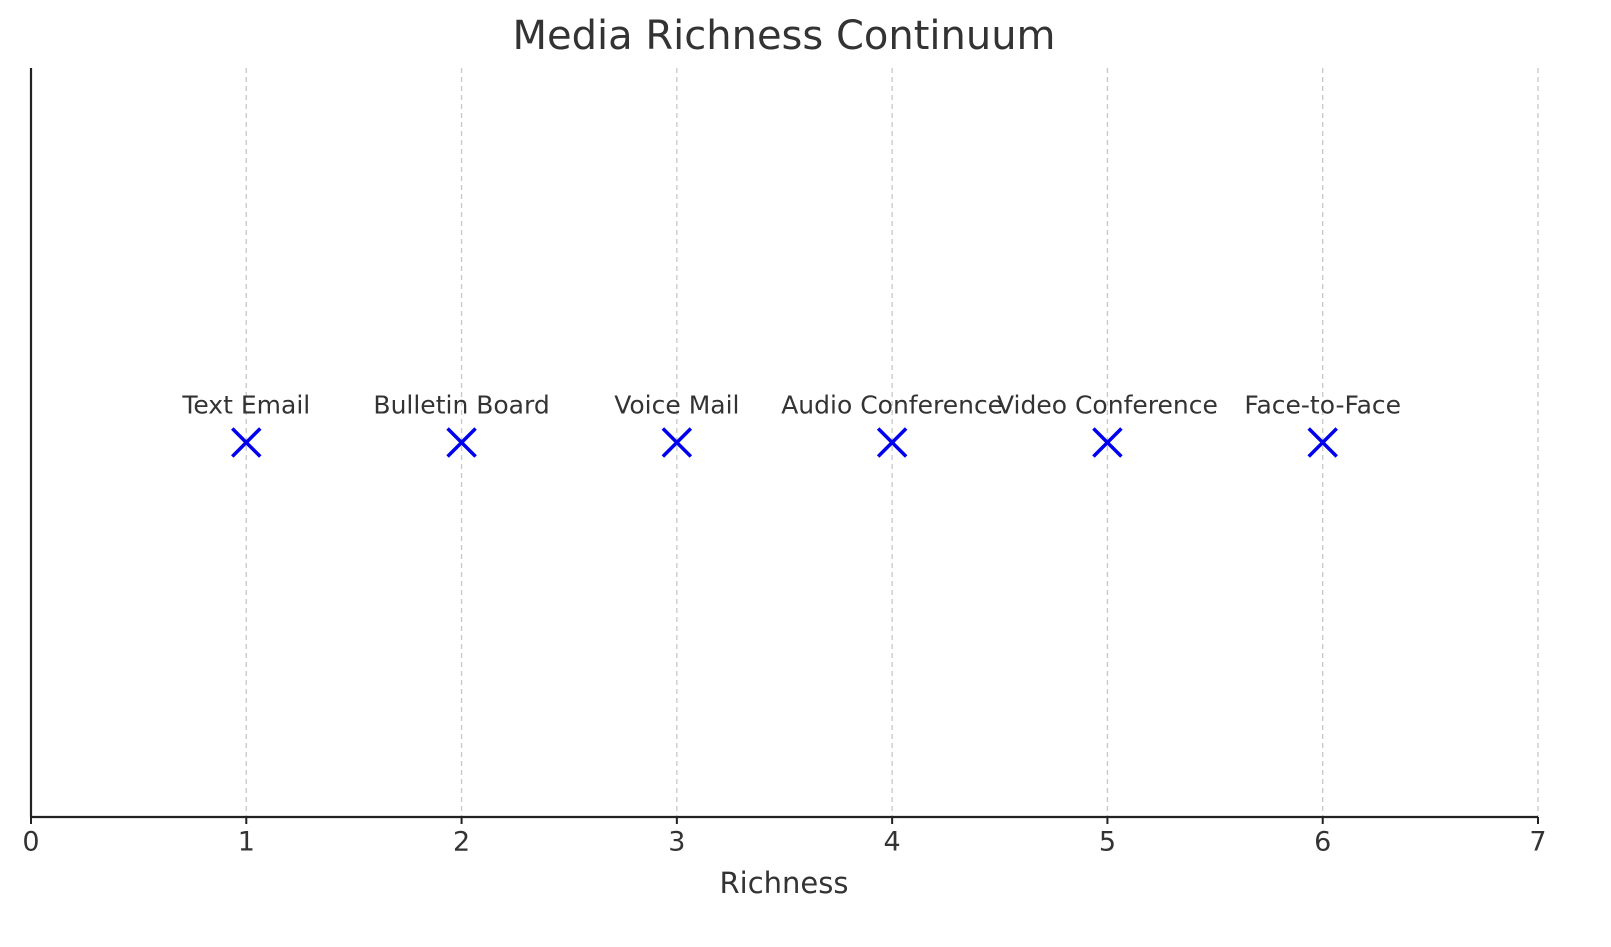 The height and width of the screenshot is (947, 1611). What do you see at coordinates (892, 842) in the screenshot?
I see `x-tick-label: 4` at bounding box center [892, 842].